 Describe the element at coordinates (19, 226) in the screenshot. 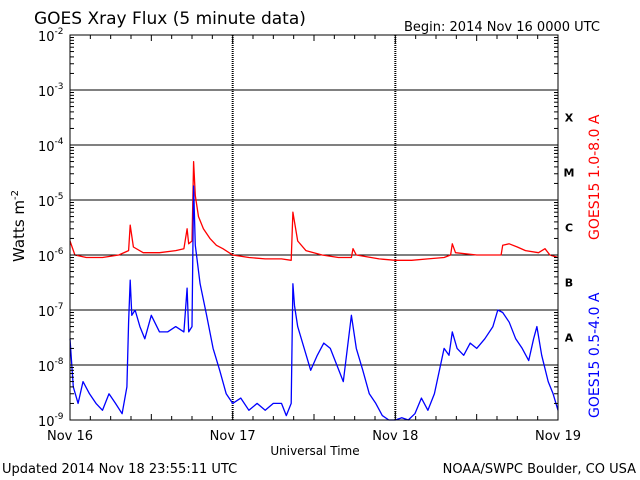

I see `y-axis-label: Watts m-2` at that location.